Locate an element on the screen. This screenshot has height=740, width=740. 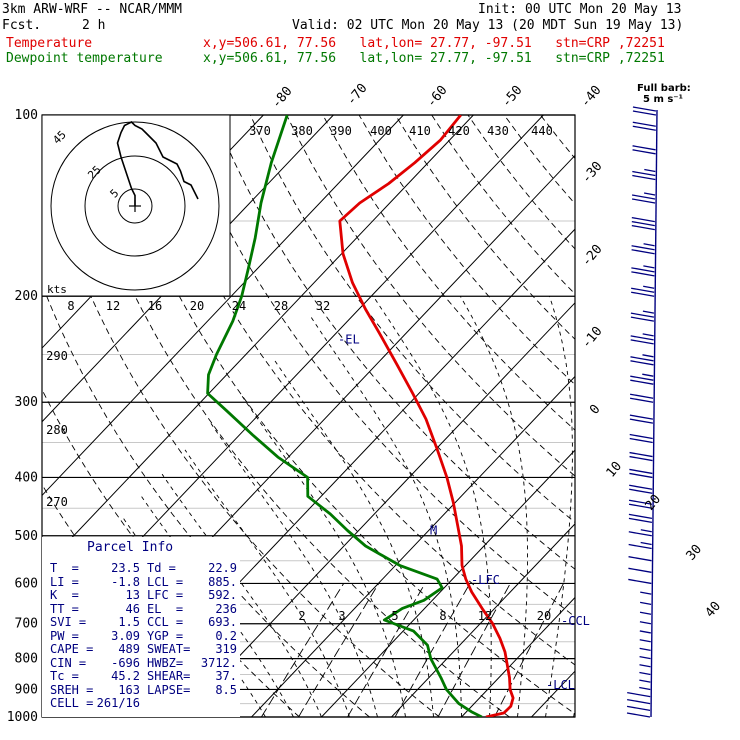
pressure-label: 500 is located at coordinates (26, 536).